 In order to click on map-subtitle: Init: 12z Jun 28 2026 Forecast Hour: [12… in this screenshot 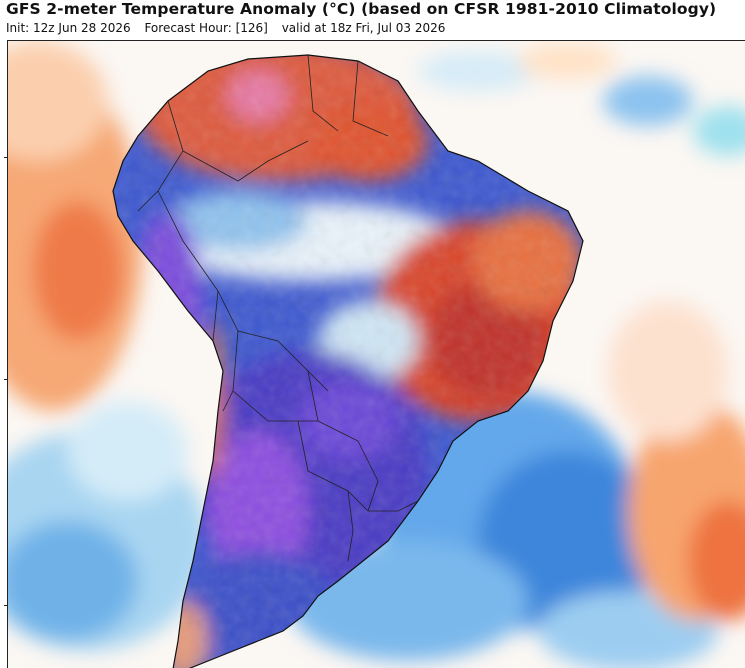, I will do `click(230, 28)`.